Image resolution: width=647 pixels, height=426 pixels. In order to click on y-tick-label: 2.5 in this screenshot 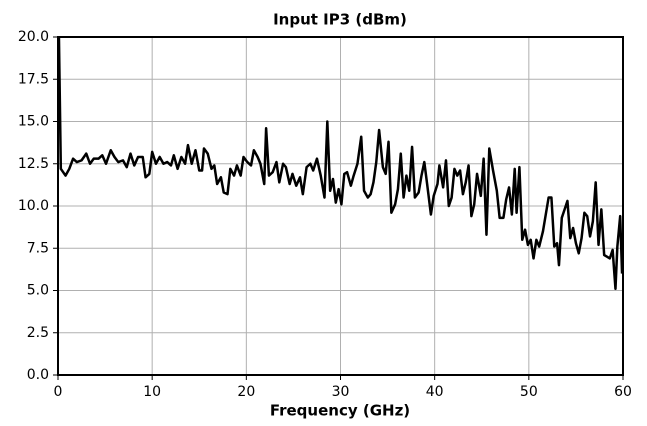, I will do `click(38, 333)`.